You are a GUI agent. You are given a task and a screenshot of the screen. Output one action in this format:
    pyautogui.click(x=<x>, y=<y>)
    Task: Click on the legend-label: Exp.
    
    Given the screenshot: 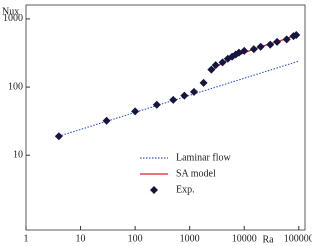 What is the action you would take?
    pyautogui.click(x=185, y=189)
    